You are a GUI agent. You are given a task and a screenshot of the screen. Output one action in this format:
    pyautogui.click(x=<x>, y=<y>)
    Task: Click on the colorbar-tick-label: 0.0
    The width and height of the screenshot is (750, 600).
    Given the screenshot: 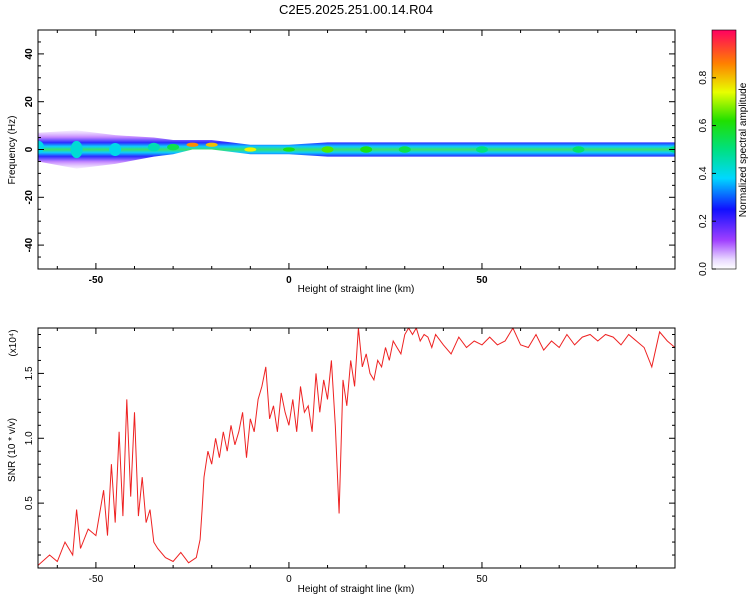 What is the action you would take?
    pyautogui.click(x=703, y=269)
    